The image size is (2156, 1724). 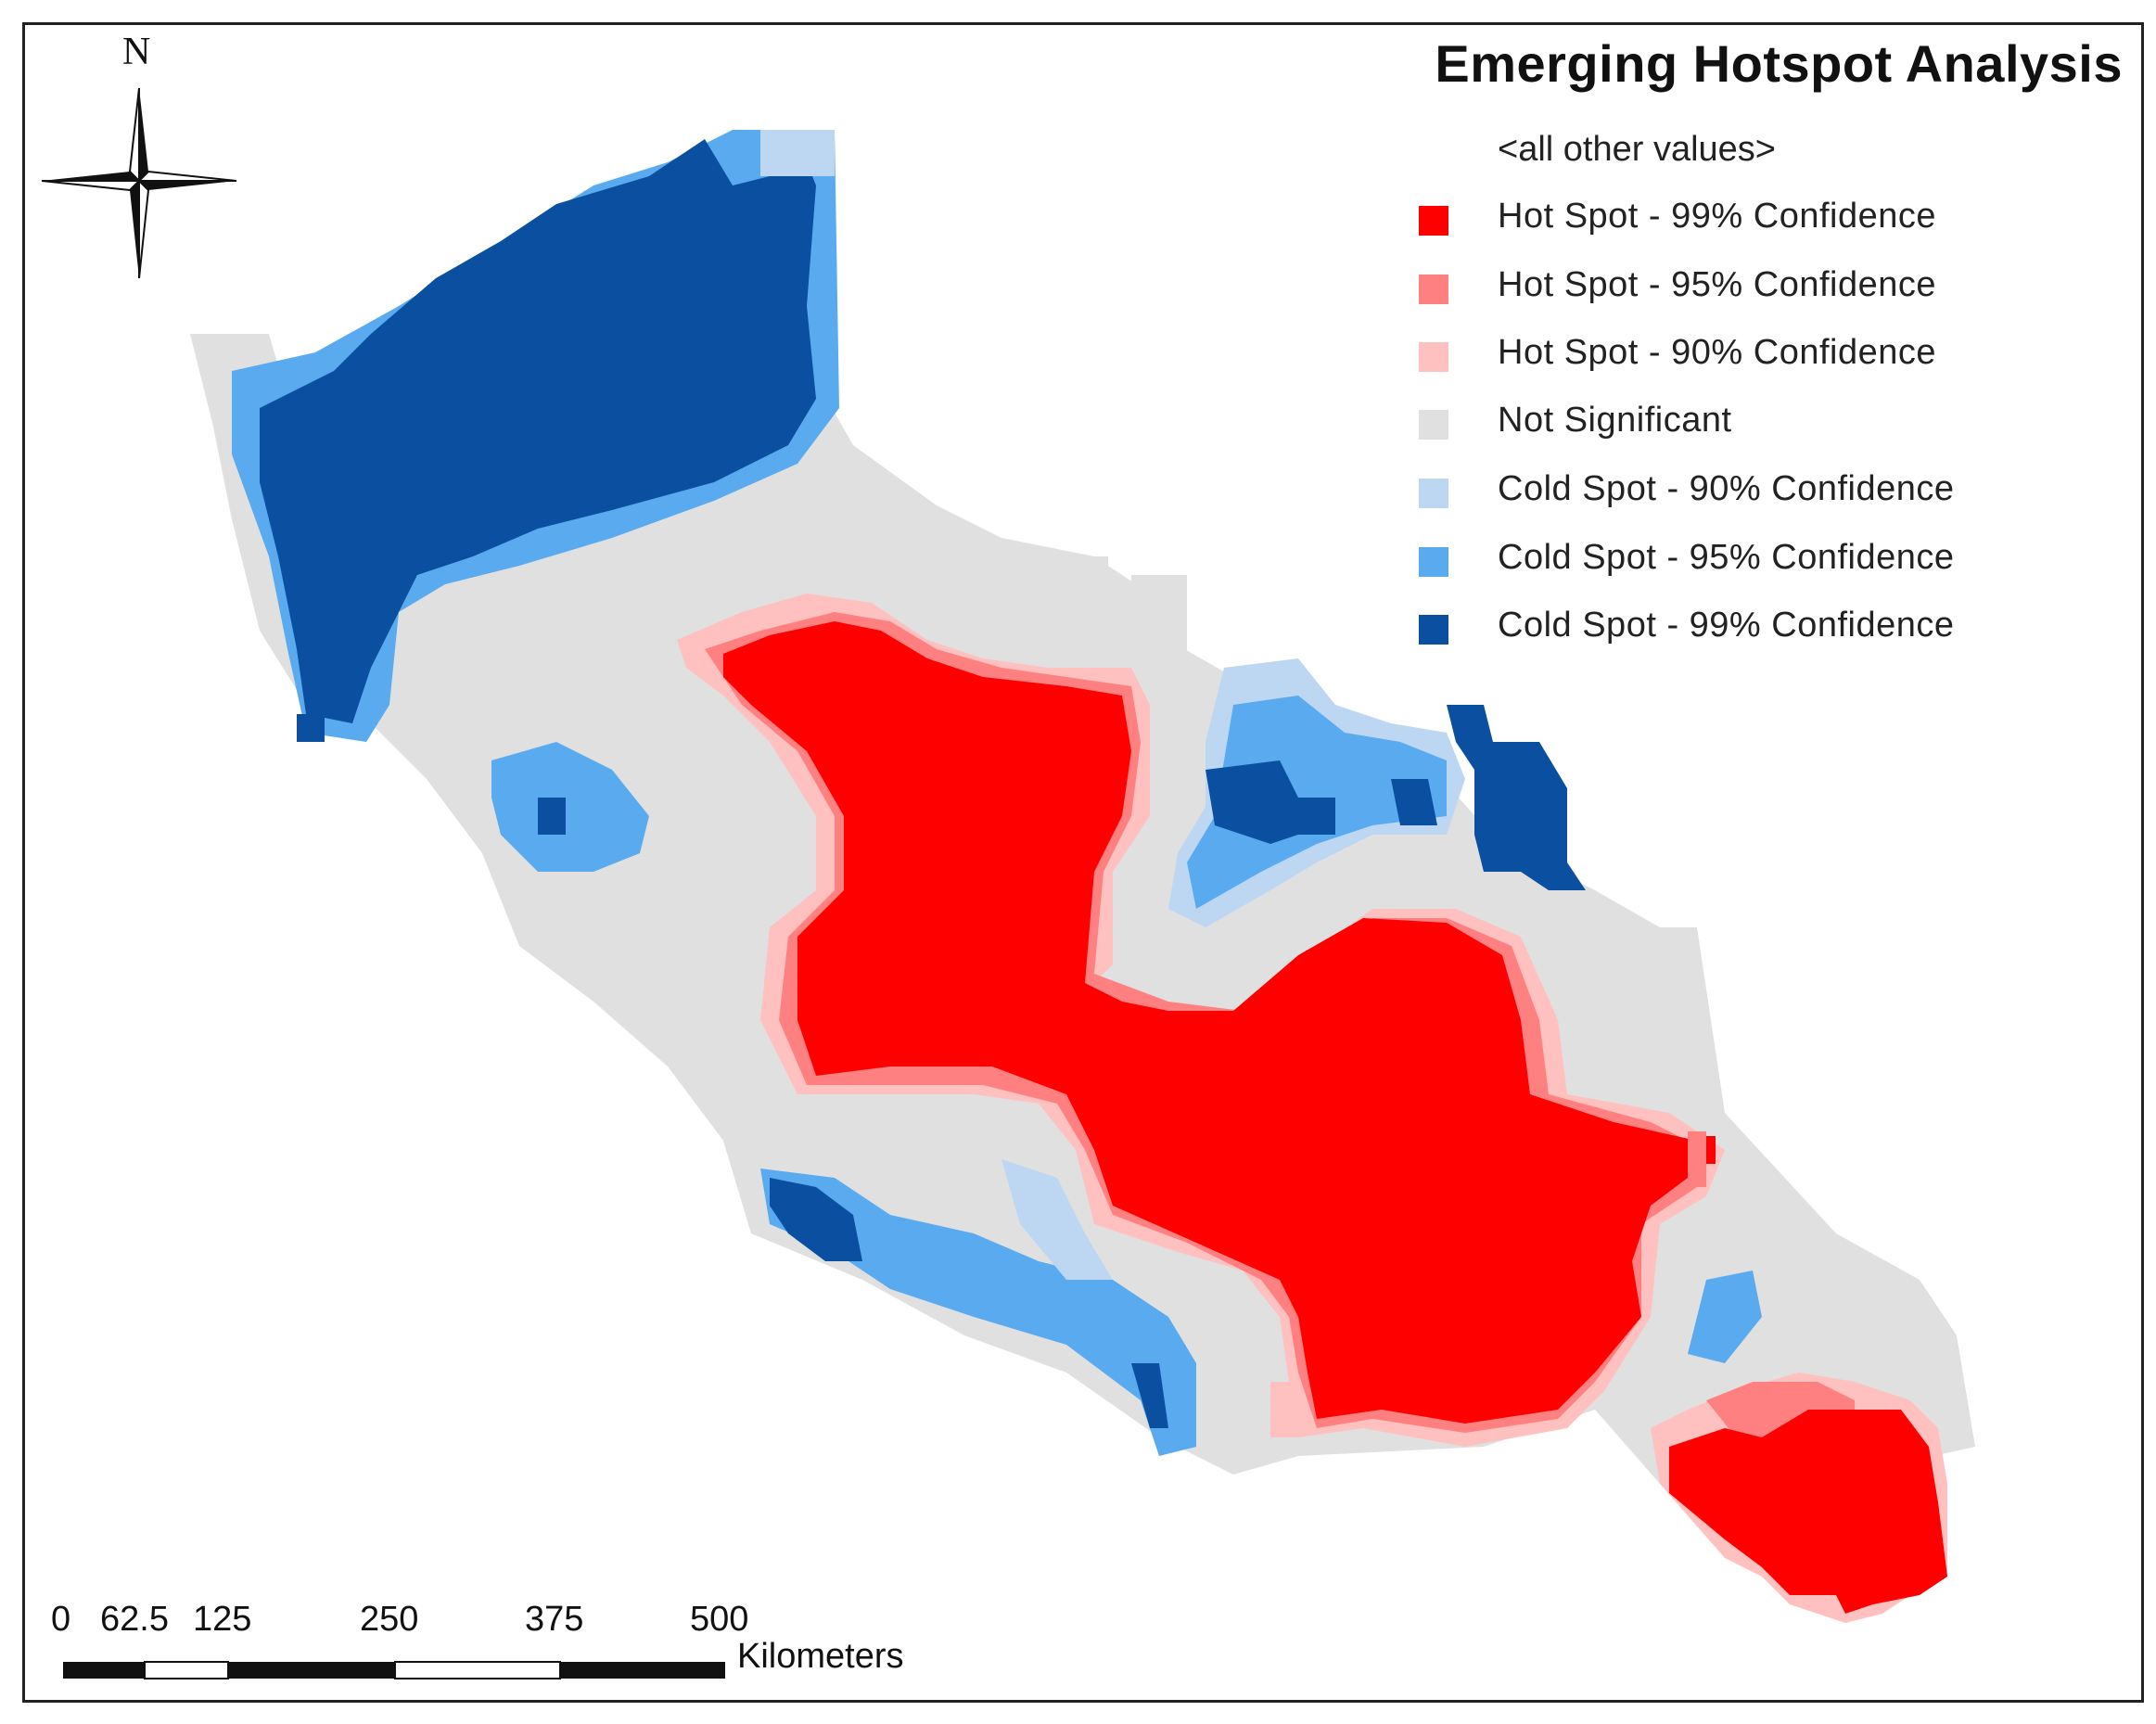 What do you see at coordinates (1727, 557) in the screenshot?
I see `legend-label: Cold Spot - 95% Confidence` at bounding box center [1727, 557].